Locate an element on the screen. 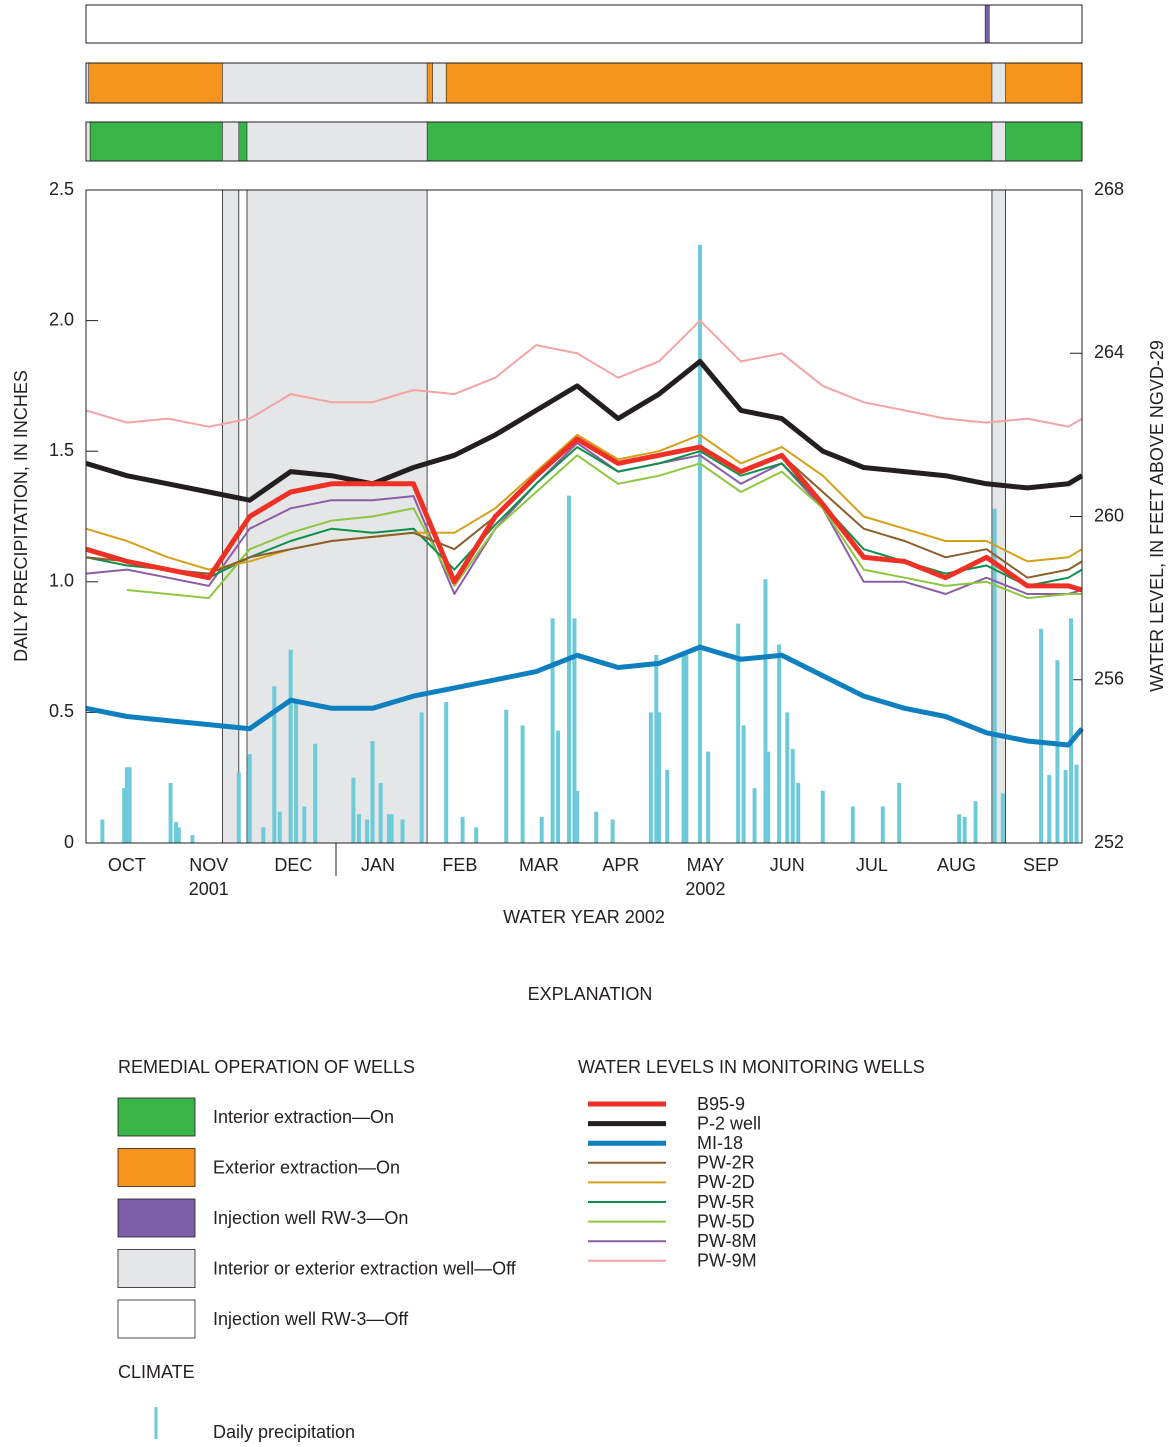 Image resolution: width=1174 pixels, height=1447 pixels. x-axis-label: WATER YEAR 2002 is located at coordinates (584, 917).